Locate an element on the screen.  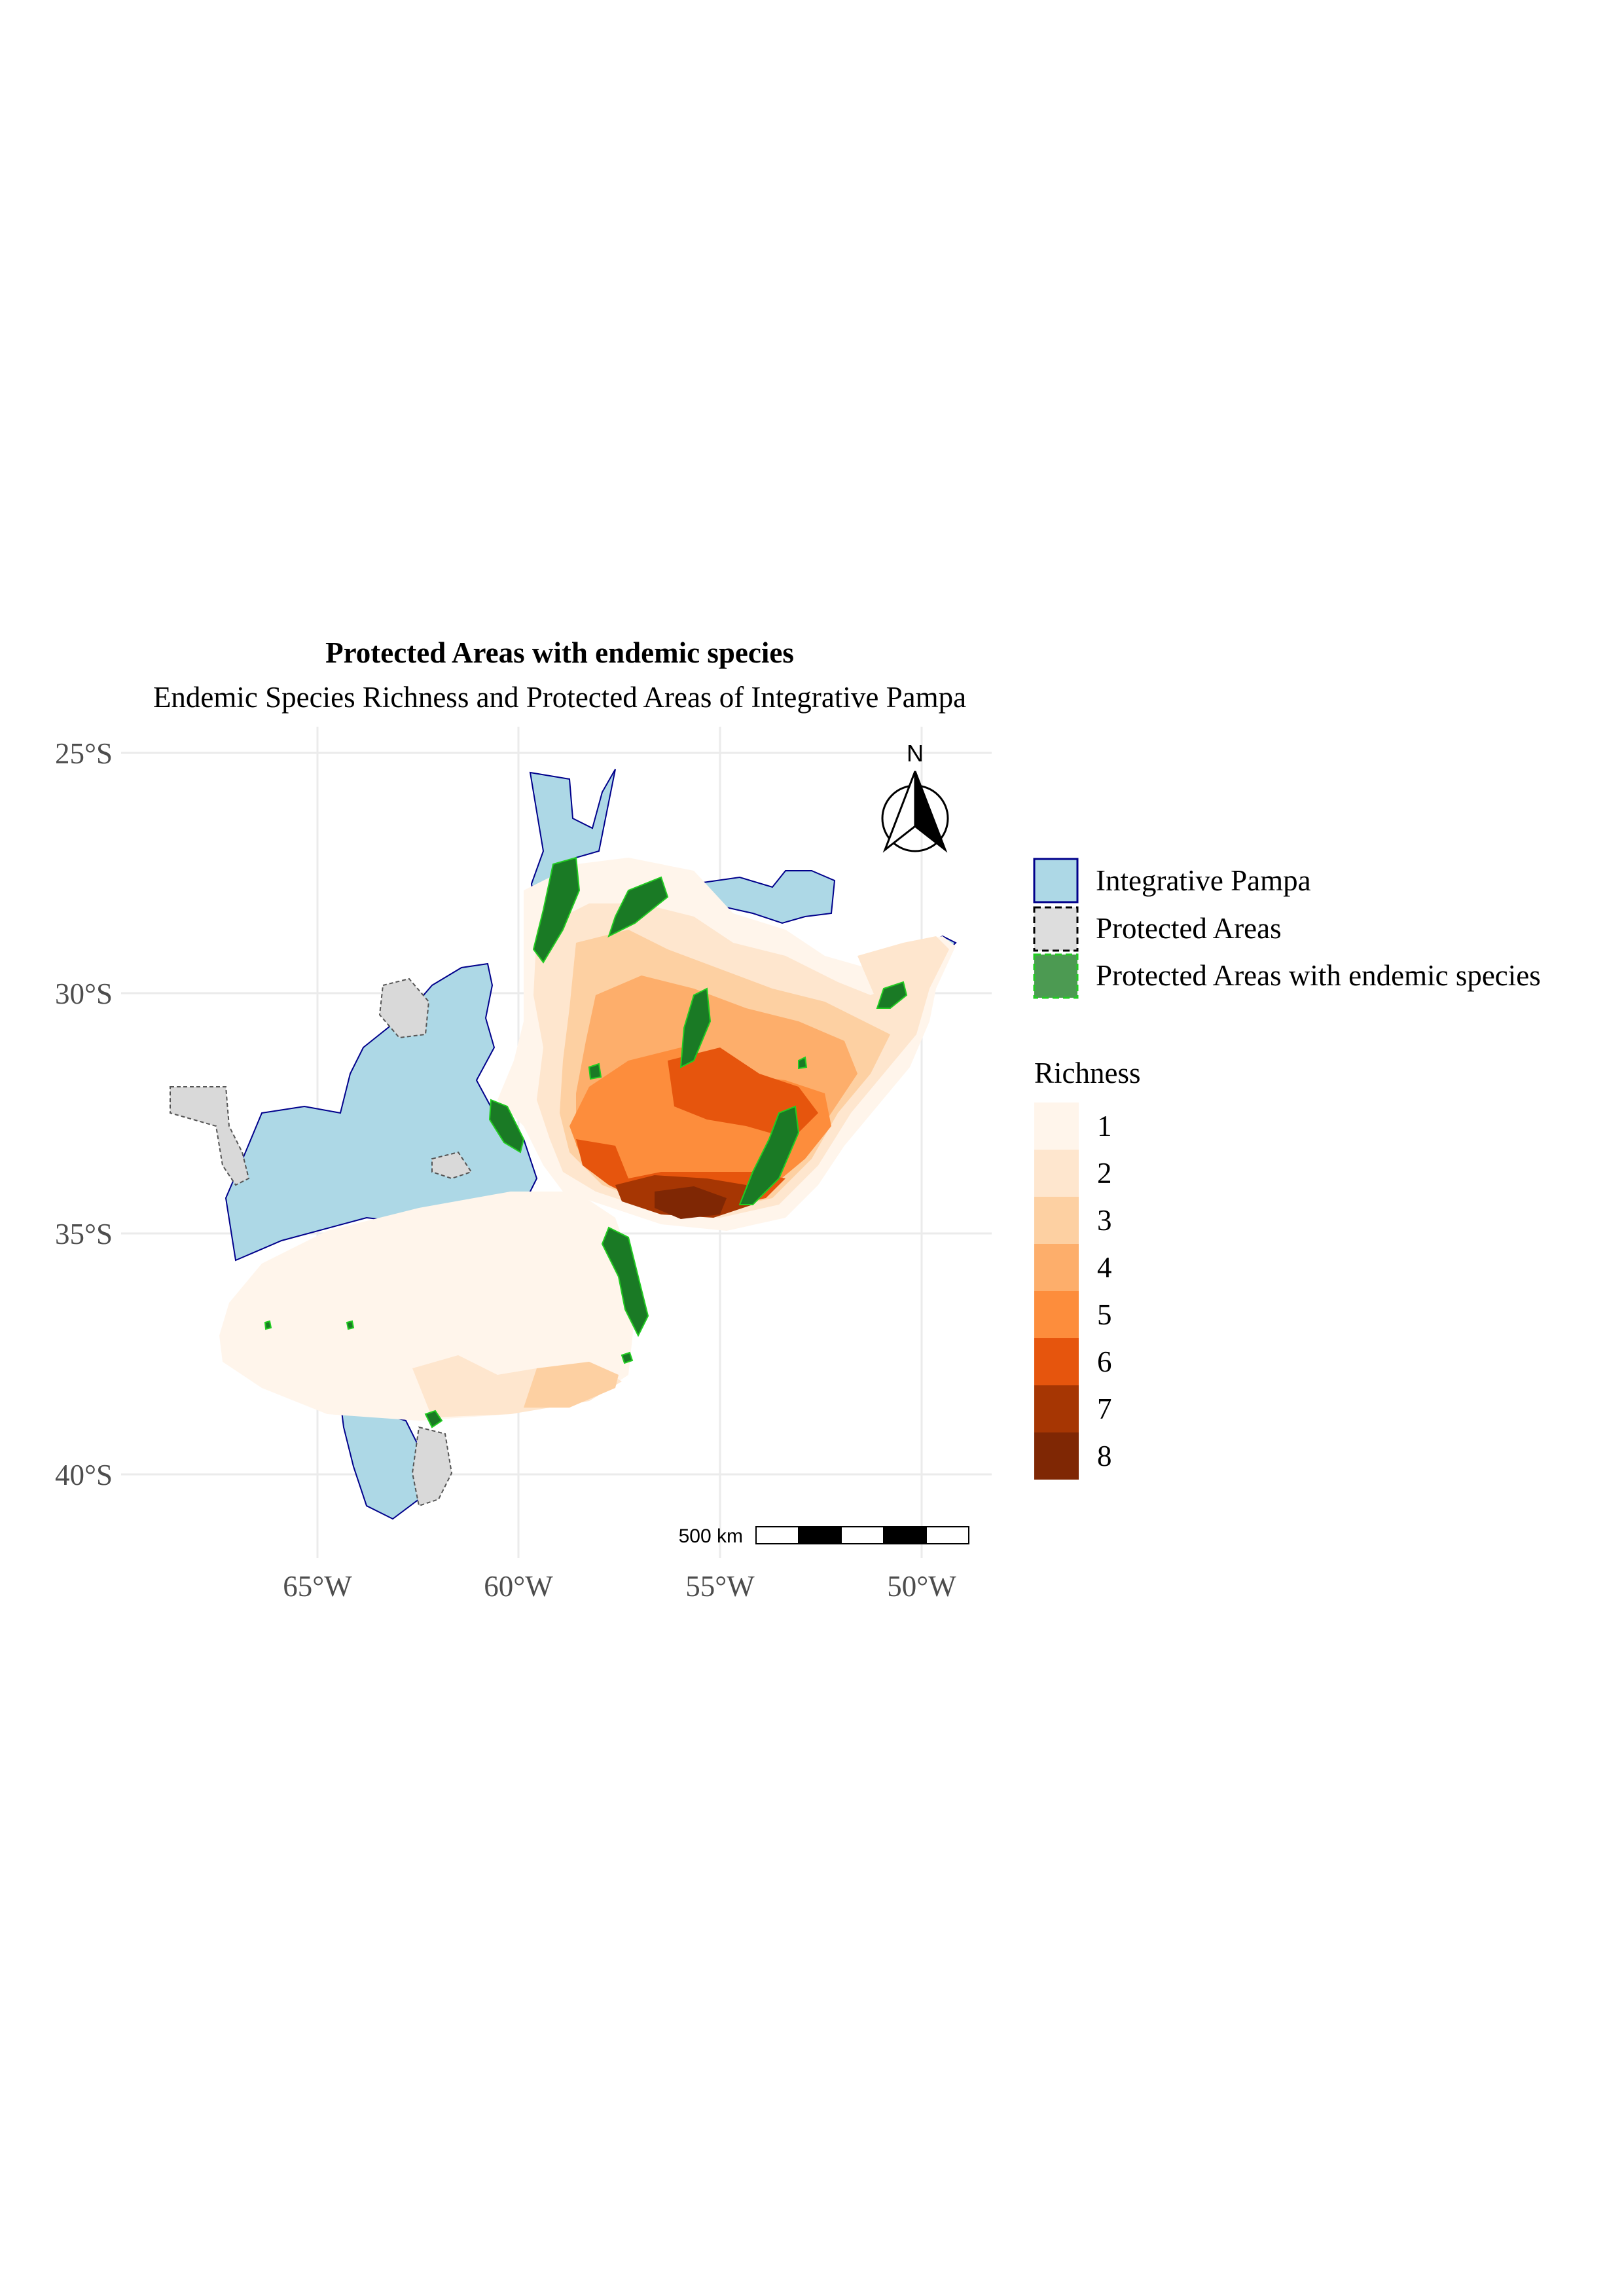
endemic-area-central is located at coordinates (695, 1027).